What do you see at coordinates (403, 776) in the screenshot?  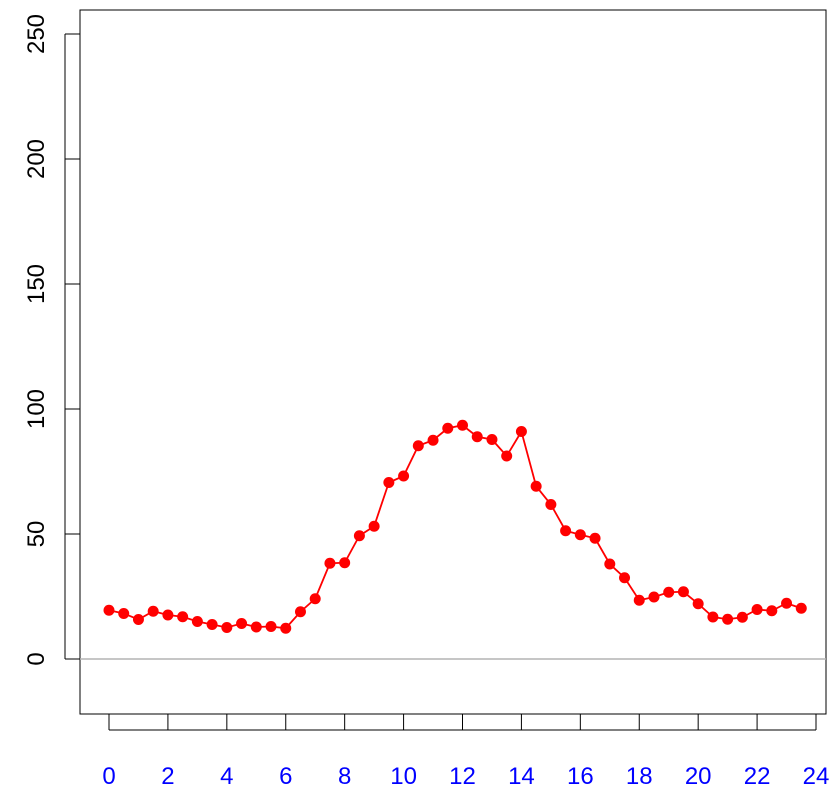 I see `x-tick-label: 10` at bounding box center [403, 776].